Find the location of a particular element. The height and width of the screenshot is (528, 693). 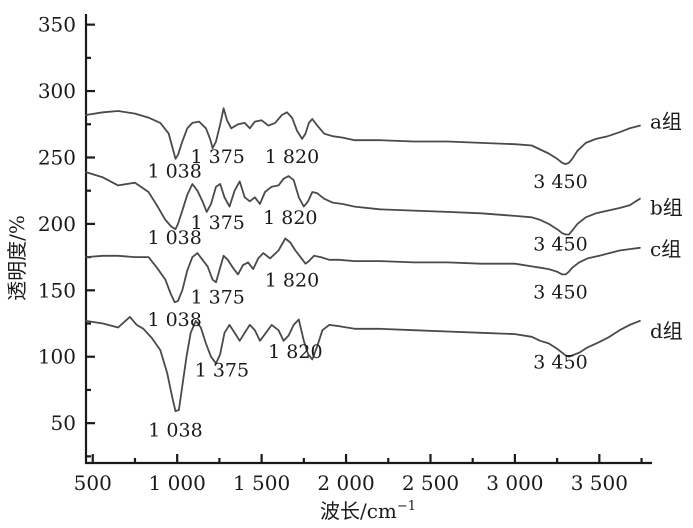

y-tick-label: 350 is located at coordinates (57, 25).